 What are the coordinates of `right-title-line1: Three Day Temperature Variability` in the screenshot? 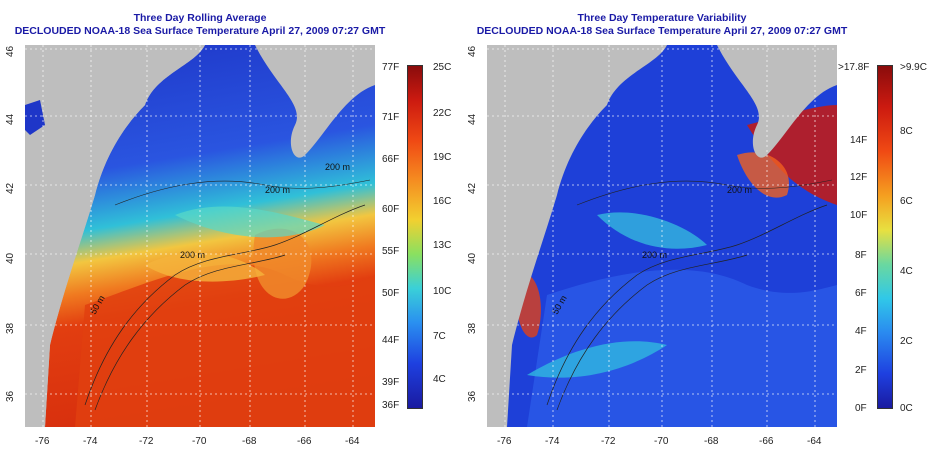 It's located at (662, 18).